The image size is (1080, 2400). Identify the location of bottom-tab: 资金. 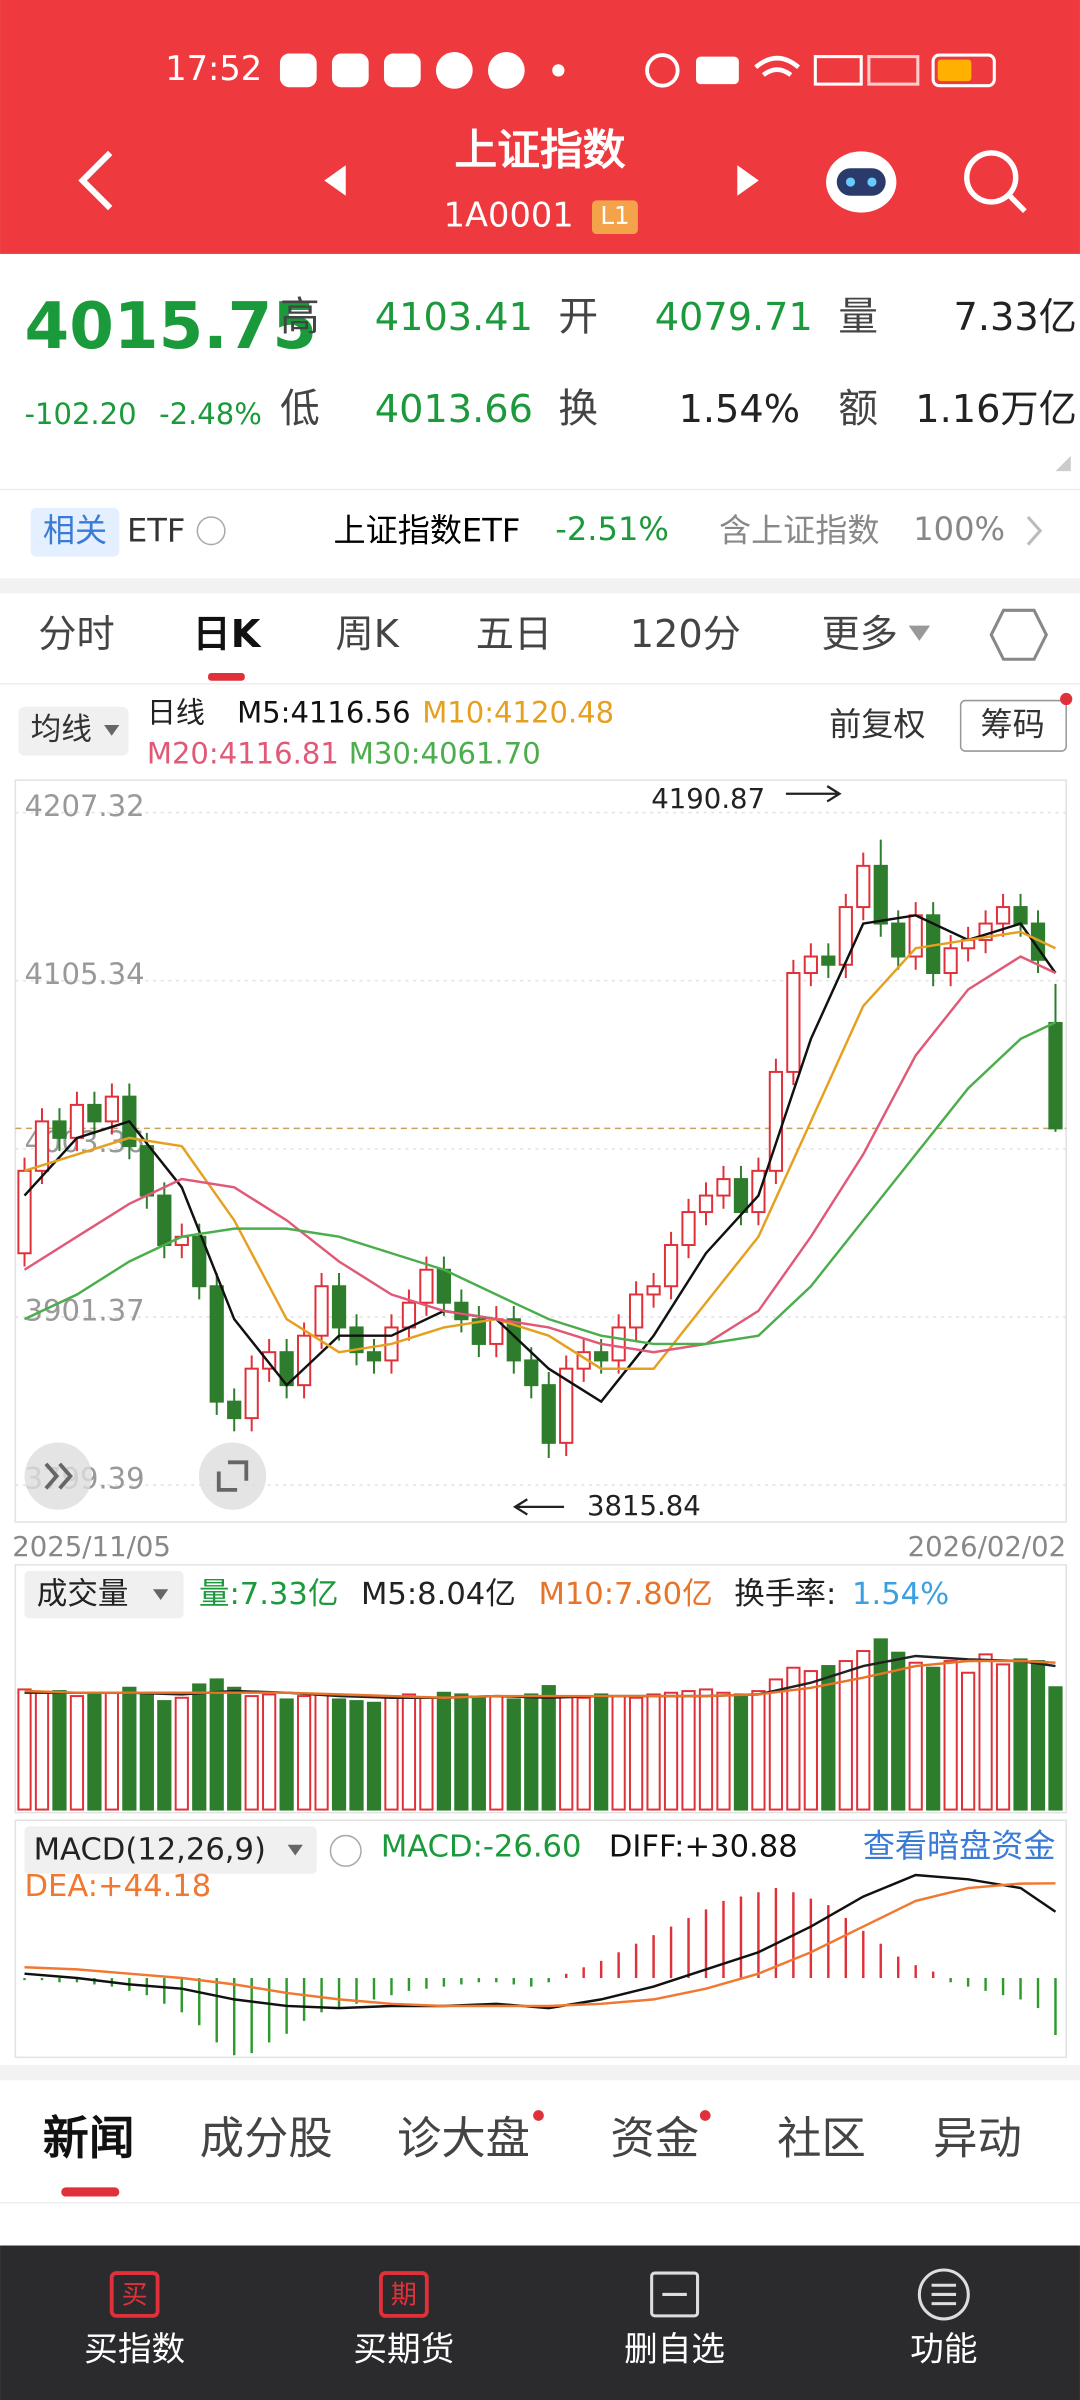
(654, 2138).